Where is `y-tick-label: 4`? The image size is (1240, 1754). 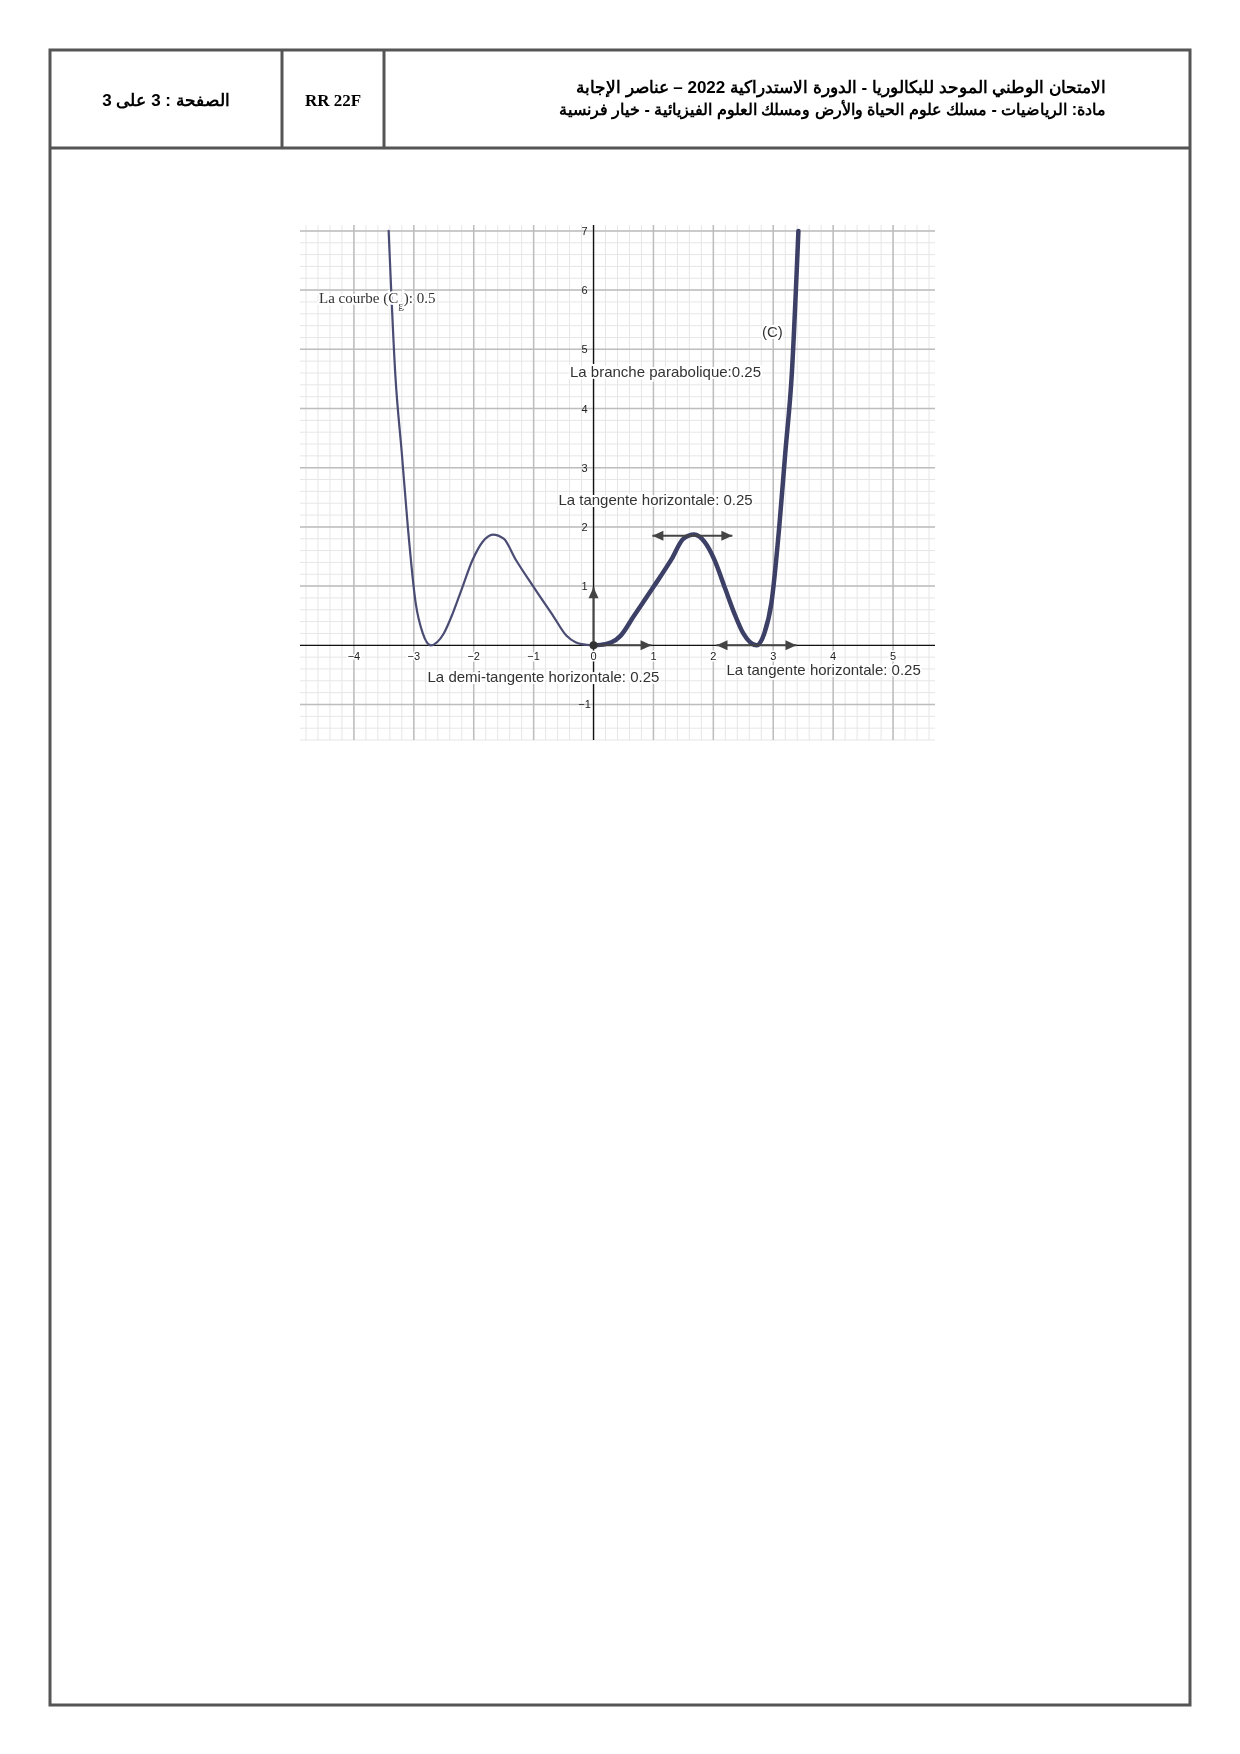 y-tick-label: 4 is located at coordinates (584, 408).